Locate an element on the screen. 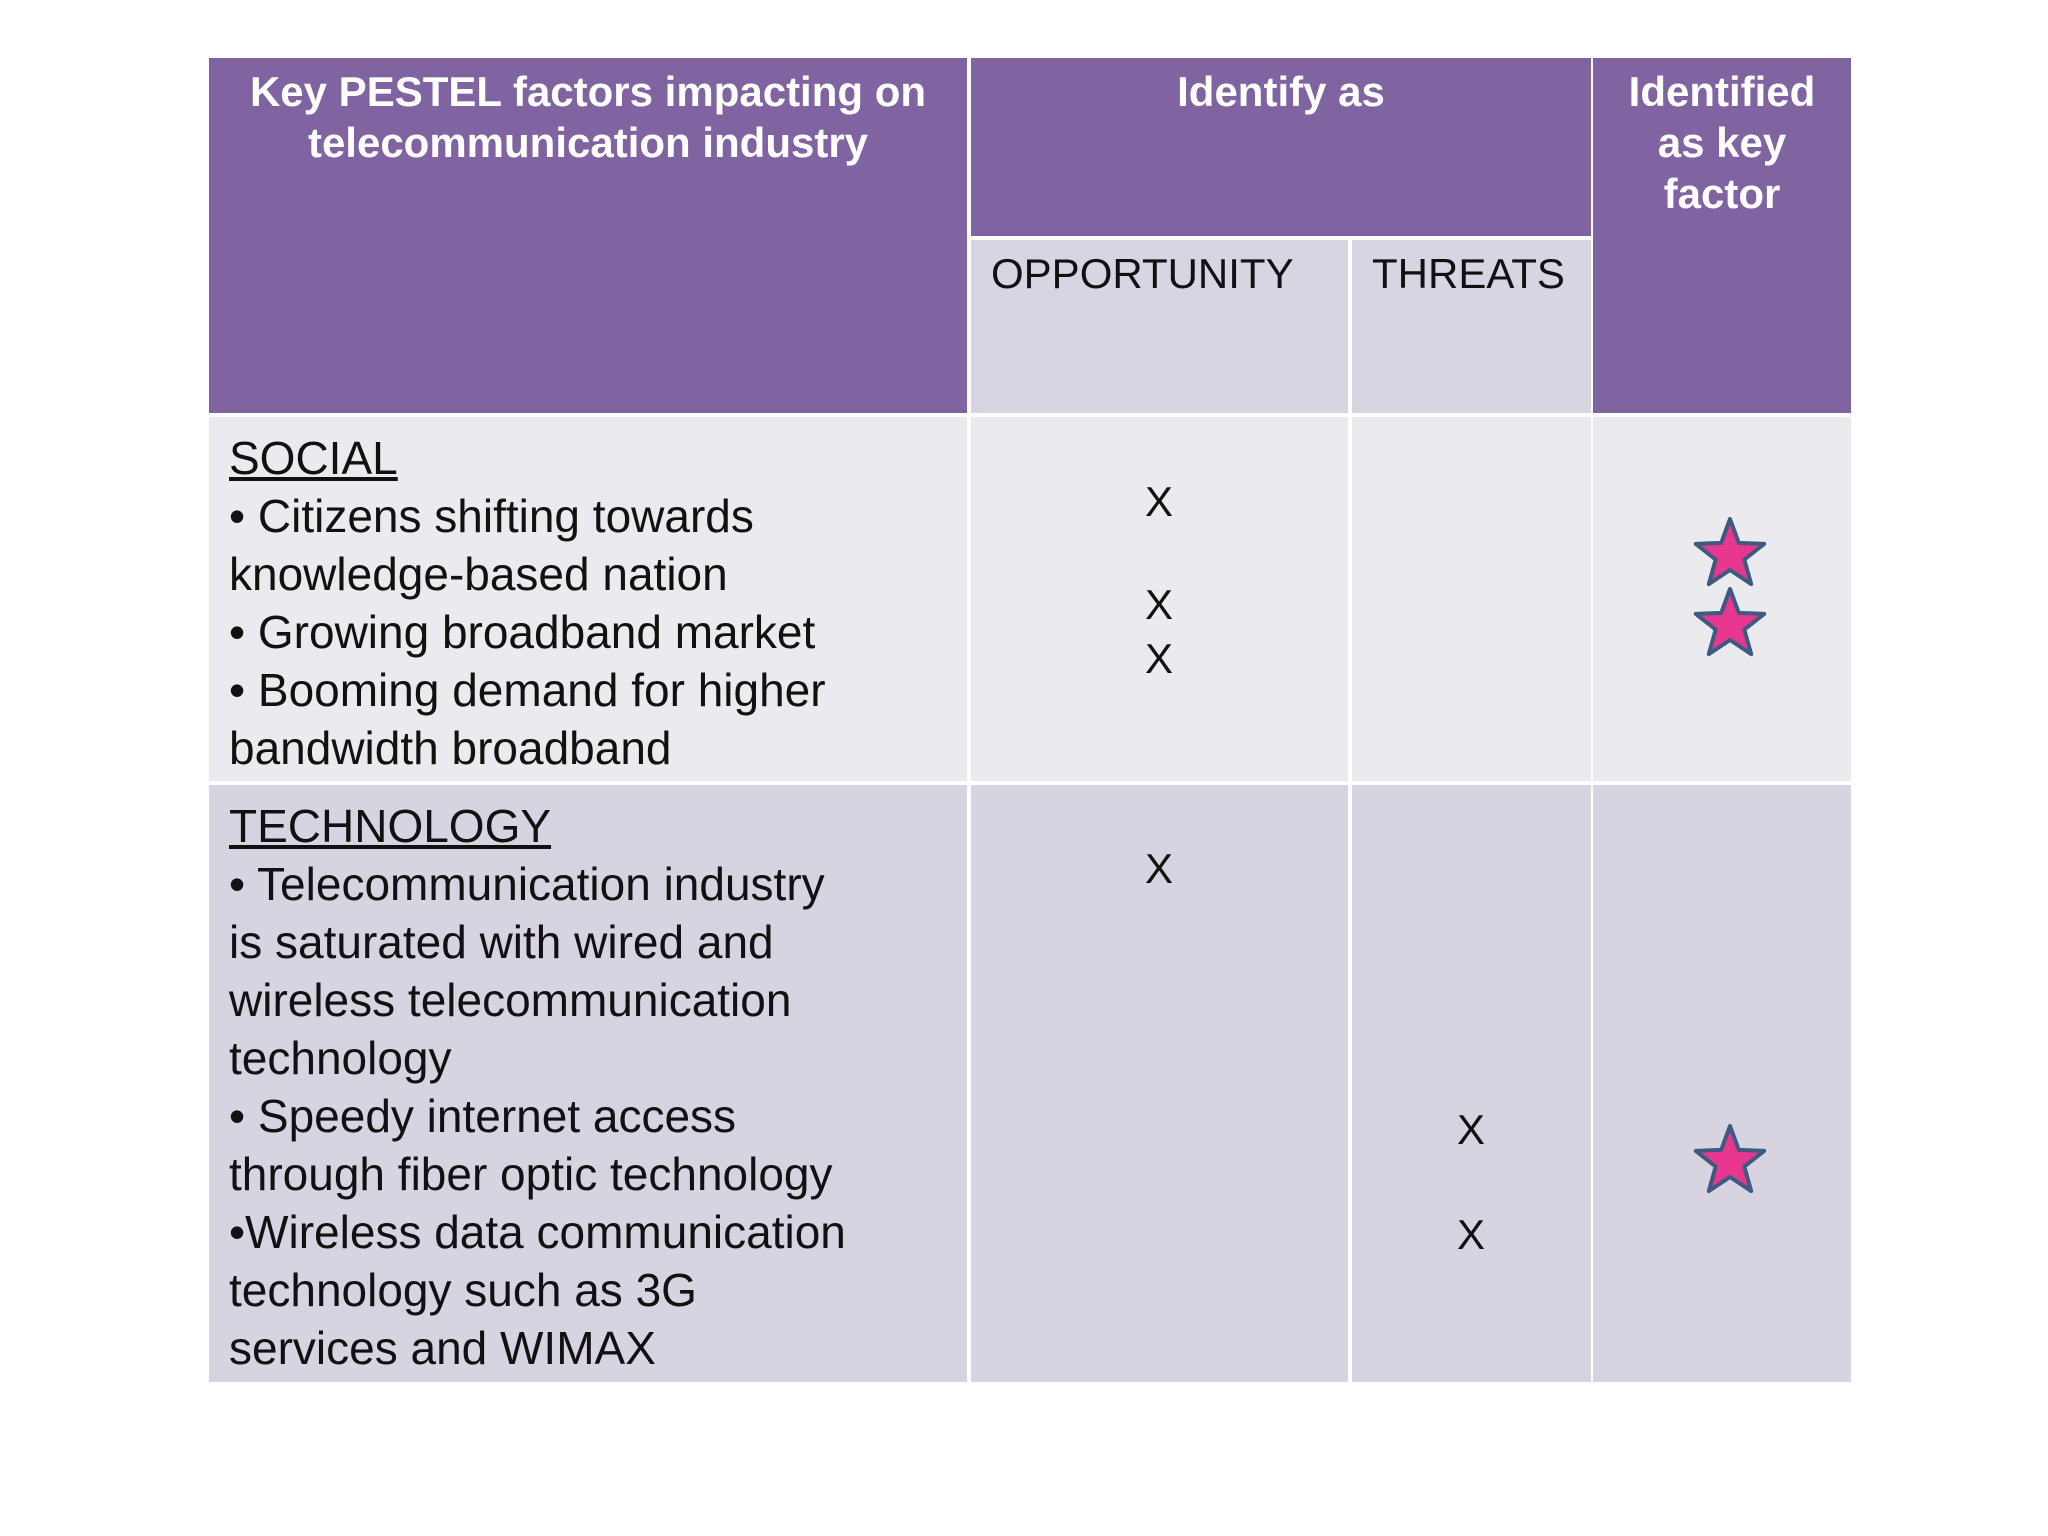  header-opportunity: OPPORTUNITY is located at coordinates (1159, 326).